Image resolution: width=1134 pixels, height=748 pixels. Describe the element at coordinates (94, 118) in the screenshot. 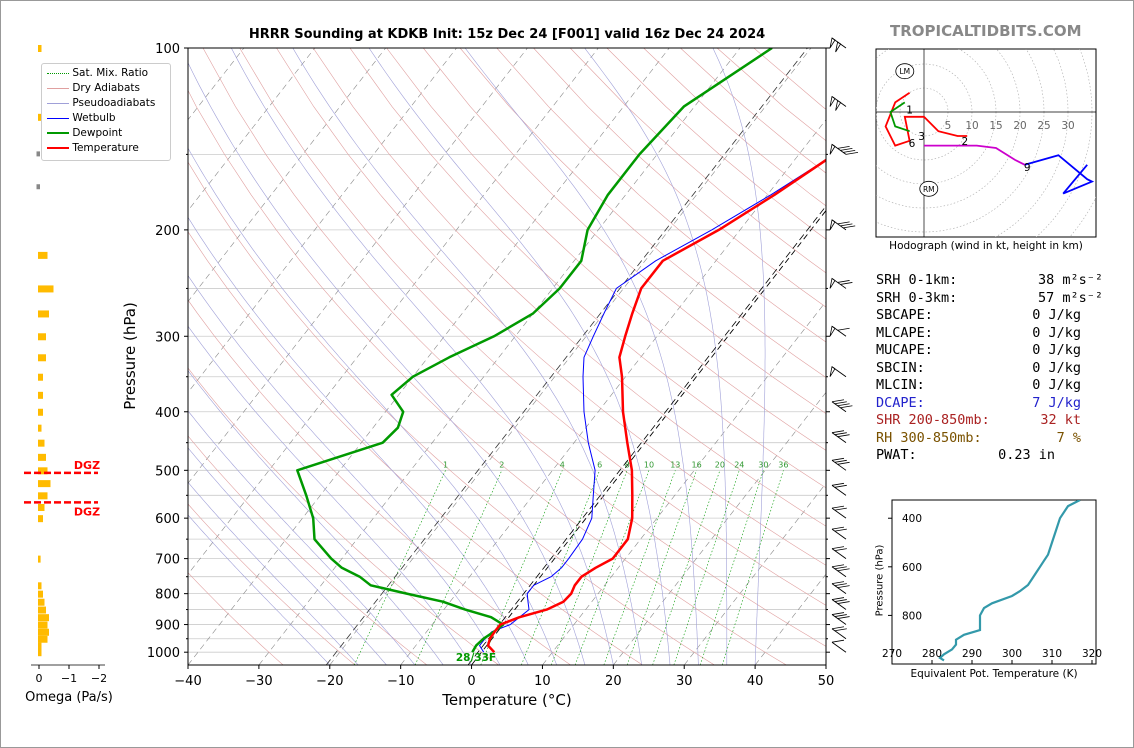

I see `legend-label: Wetbulb` at that location.